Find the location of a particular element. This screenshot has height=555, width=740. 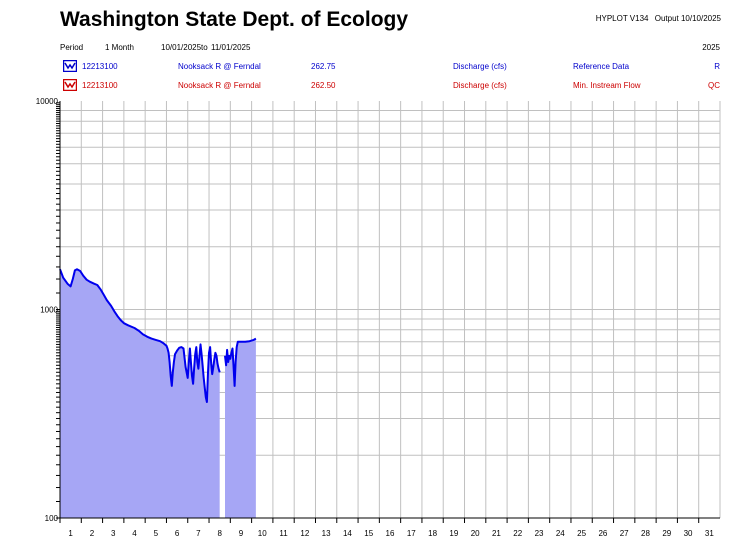

x-tick-label: 30 is located at coordinates (688, 533).